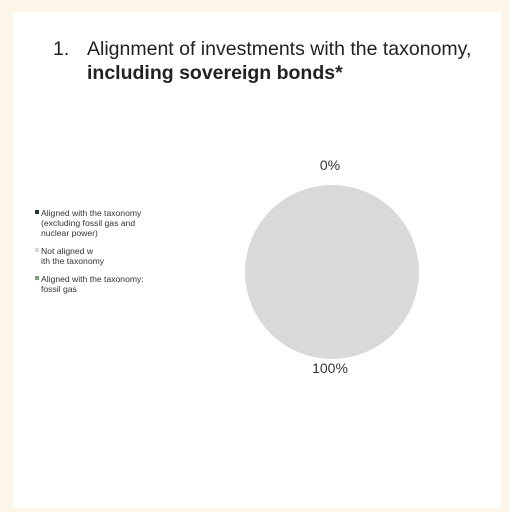 The width and height of the screenshot is (509, 512). I want to click on heading-number: 1., so click(61, 49).